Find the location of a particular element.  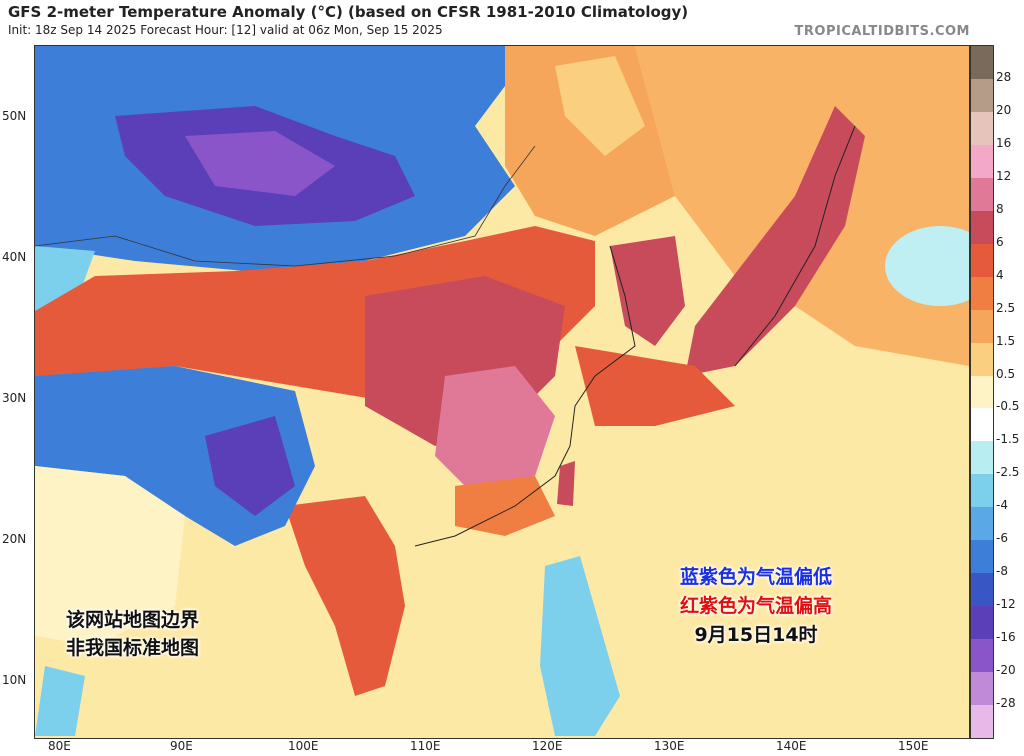

warm-south-china is located at coordinates (505, 506).